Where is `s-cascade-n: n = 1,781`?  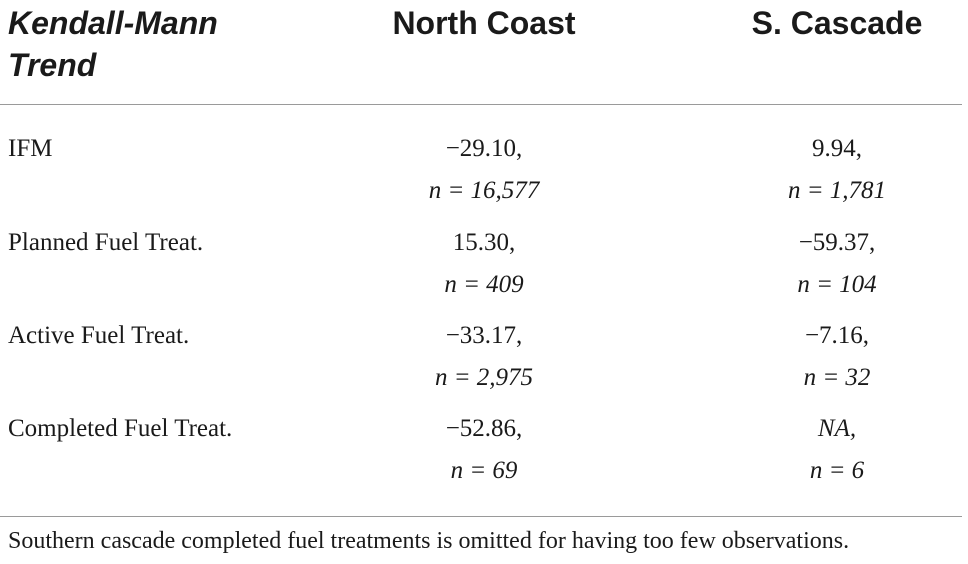 s-cascade-n: n = 1,781 is located at coordinates (837, 190).